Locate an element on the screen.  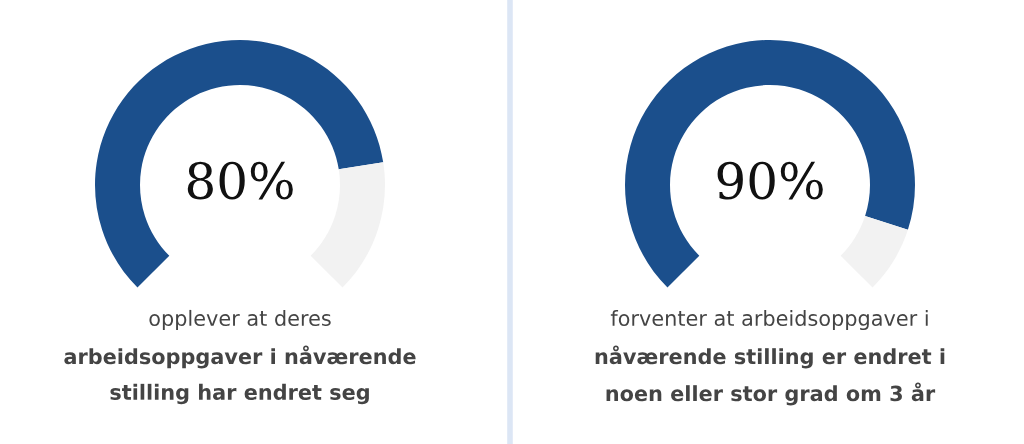
text: stilling har endret seg is located at coordinates (239, 394).